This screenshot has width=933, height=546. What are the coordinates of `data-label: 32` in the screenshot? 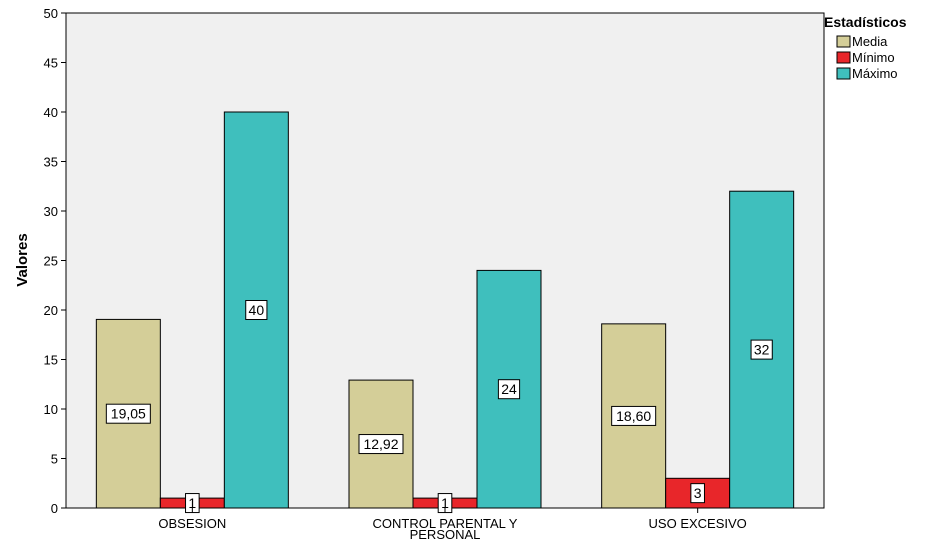 It's located at (762, 350).